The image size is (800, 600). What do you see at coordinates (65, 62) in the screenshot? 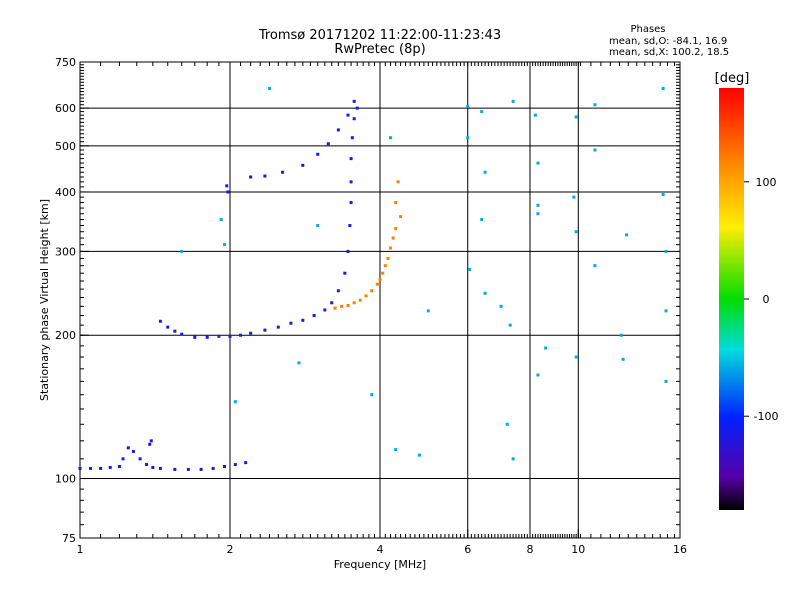
I see `y-tick-label-750: 750` at bounding box center [65, 62].